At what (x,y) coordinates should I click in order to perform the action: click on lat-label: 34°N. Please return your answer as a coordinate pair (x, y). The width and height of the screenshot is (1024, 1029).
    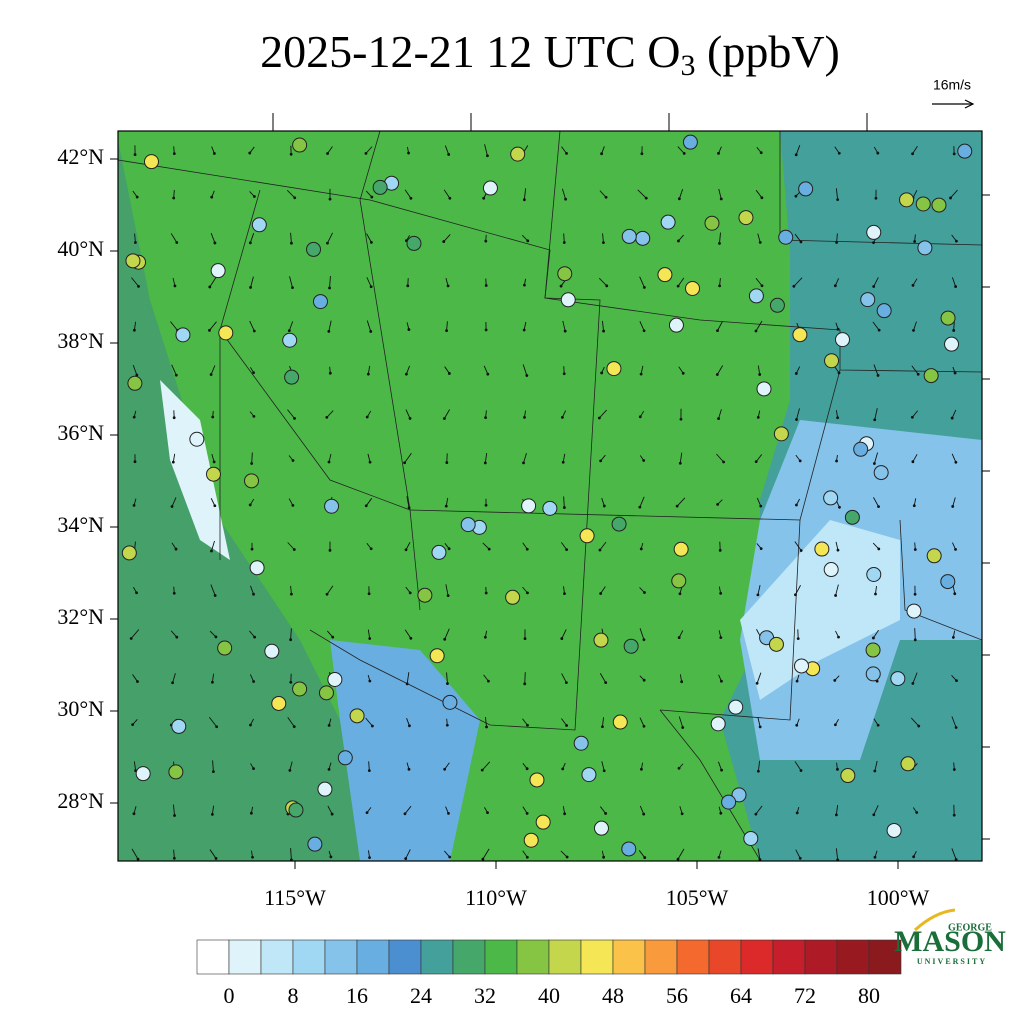
    Looking at the image, I should click on (80, 524).